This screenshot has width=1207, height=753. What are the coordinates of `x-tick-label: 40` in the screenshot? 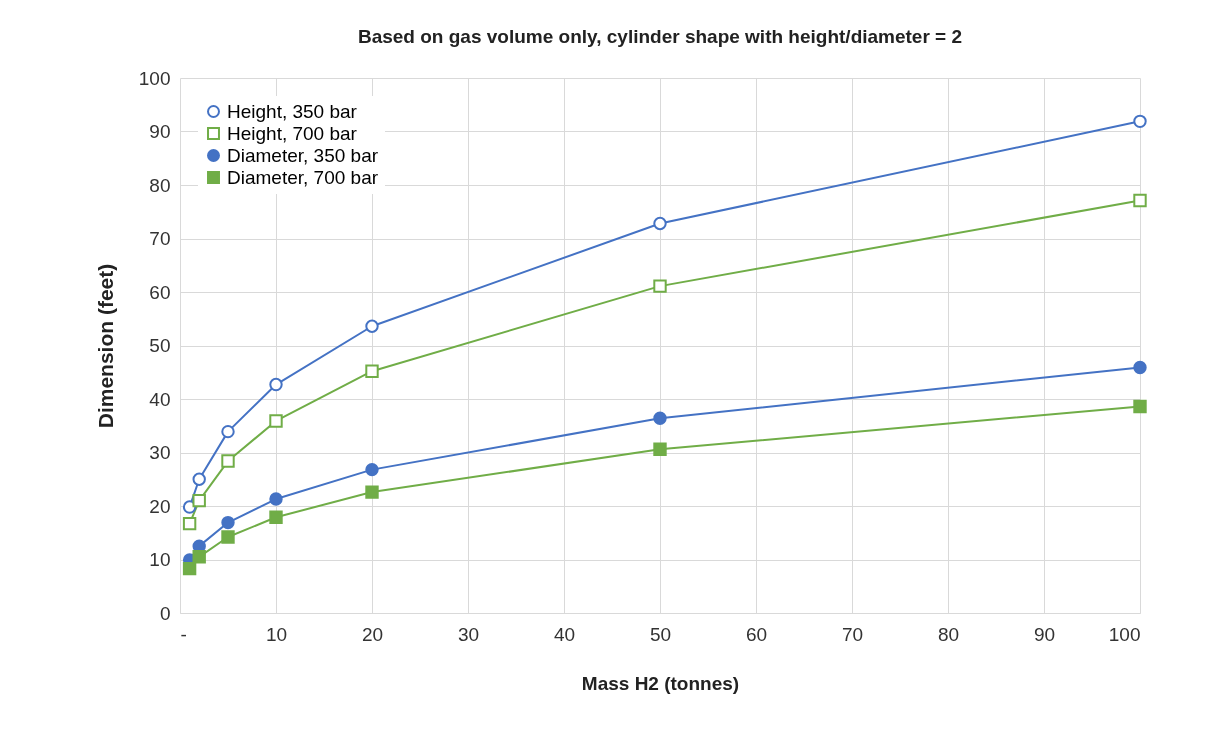 It's located at (564, 634).